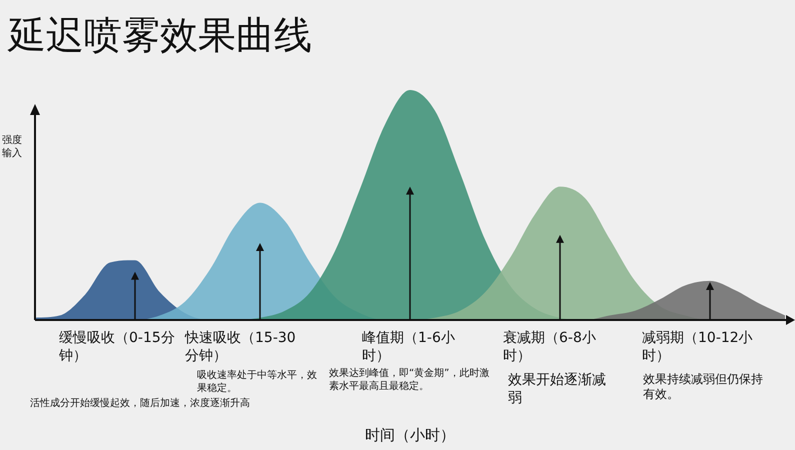  Describe the element at coordinates (257, 382) in the screenshot. I see `annotation: 吸收速率处于中等水平，效果稳定。` at that location.